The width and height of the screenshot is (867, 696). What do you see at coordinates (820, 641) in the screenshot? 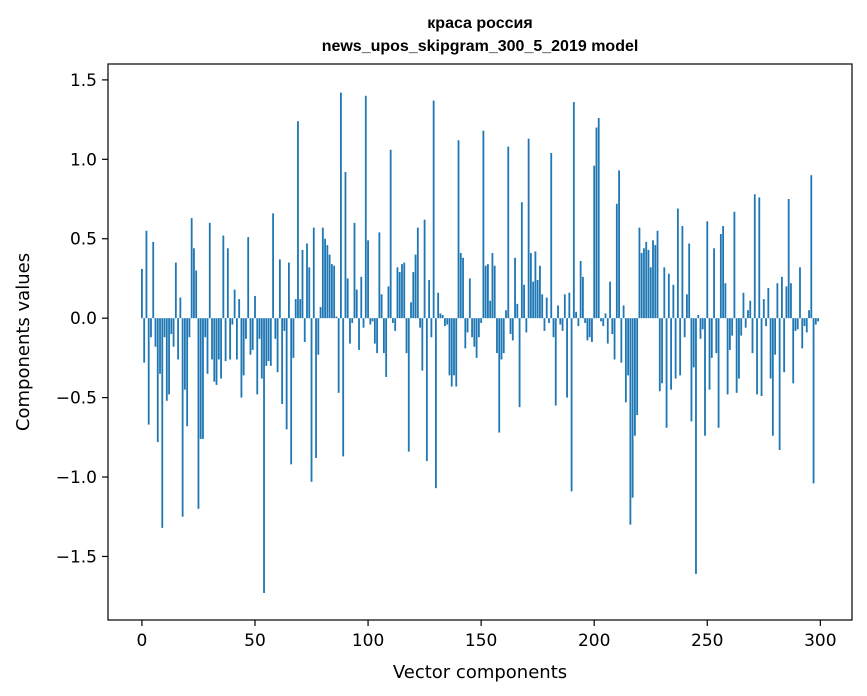
I see `x-tick-label: 300` at bounding box center [820, 641].